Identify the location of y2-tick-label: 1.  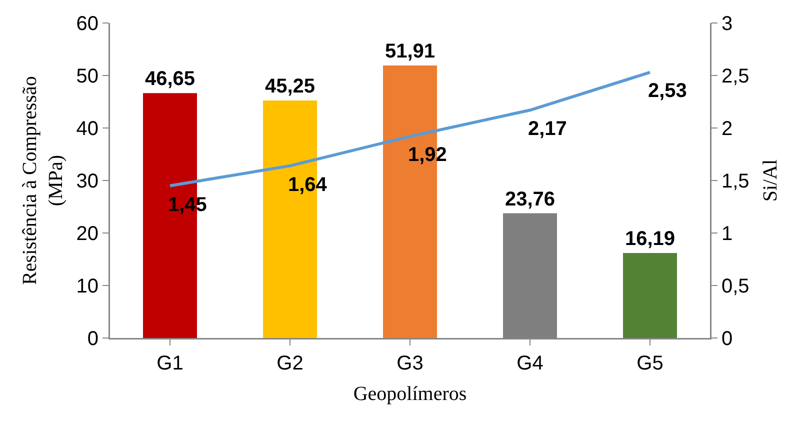
(727, 234).